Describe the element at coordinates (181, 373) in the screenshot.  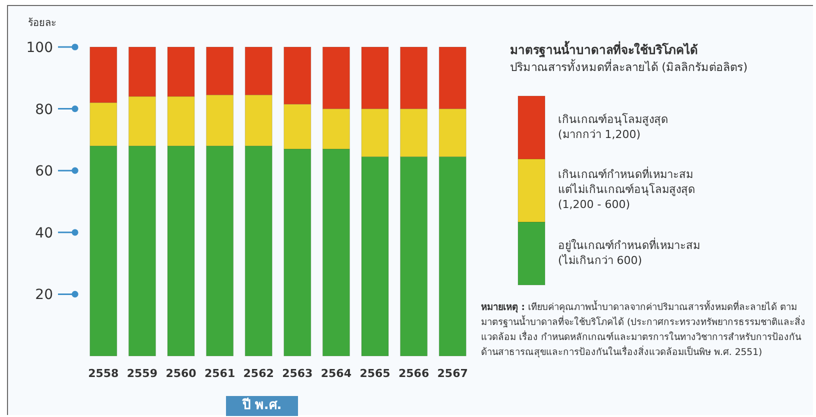
I see `x-tick-label: 2560` at that location.